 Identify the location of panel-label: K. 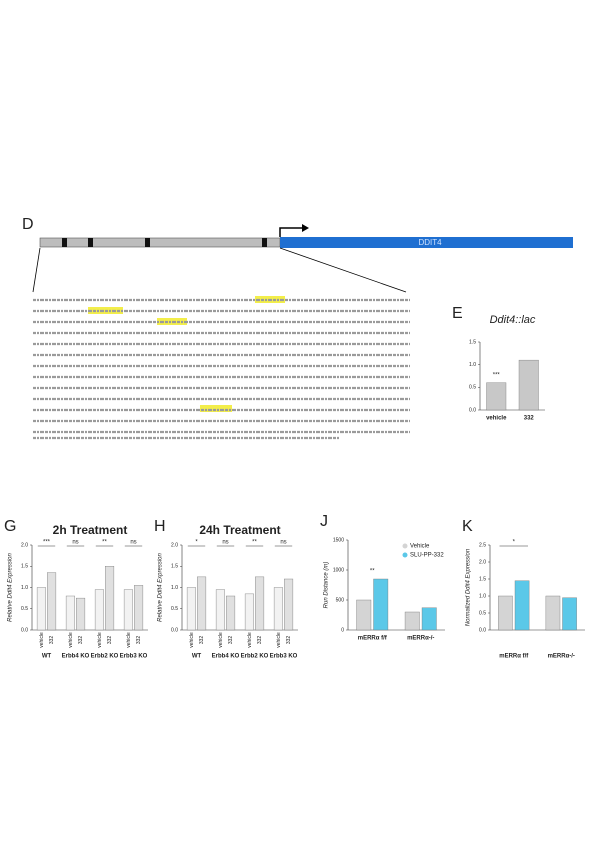
(467, 526).